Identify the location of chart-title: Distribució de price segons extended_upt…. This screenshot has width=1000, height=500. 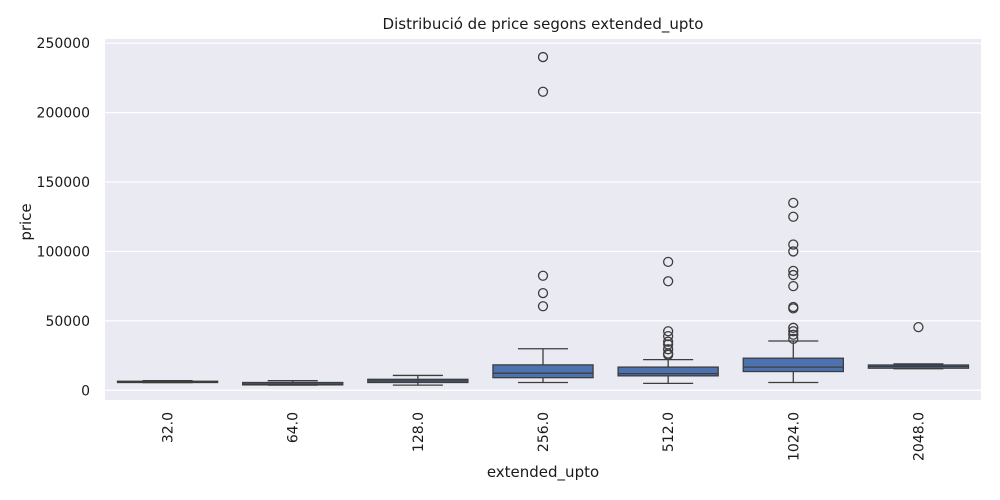
(543, 24).